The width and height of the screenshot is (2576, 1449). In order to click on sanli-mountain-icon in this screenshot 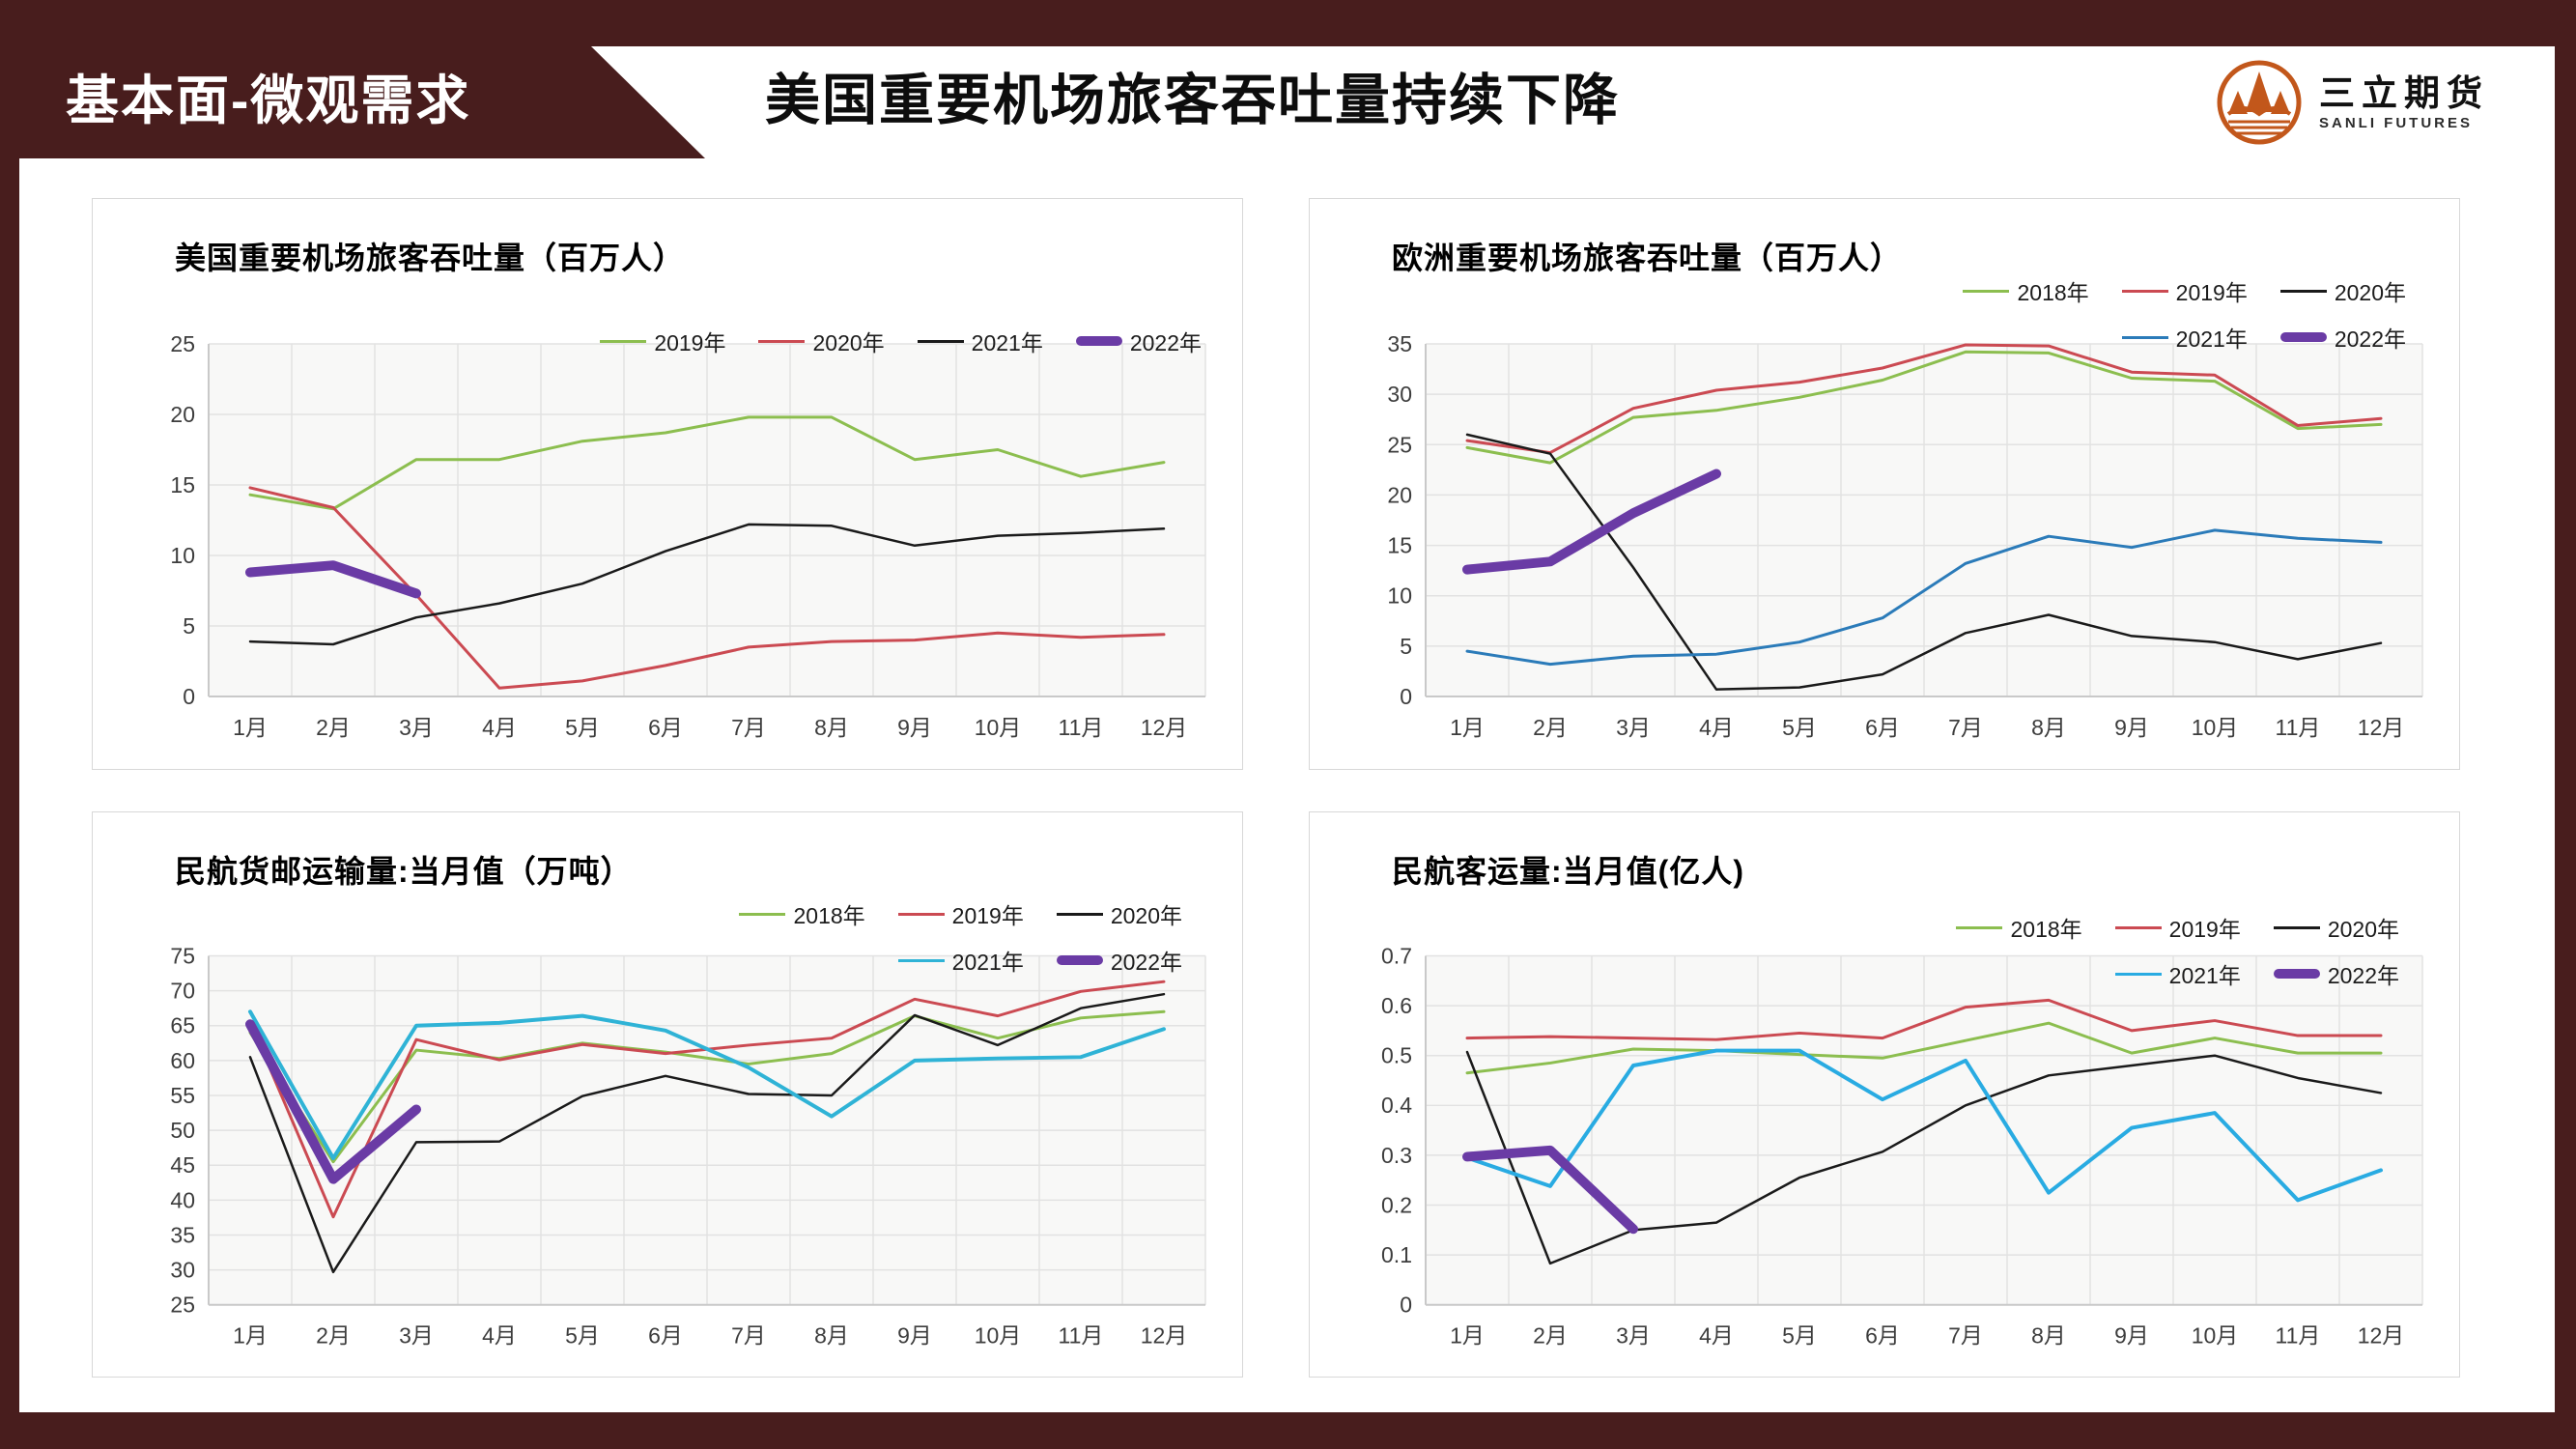, I will do `click(2259, 102)`.